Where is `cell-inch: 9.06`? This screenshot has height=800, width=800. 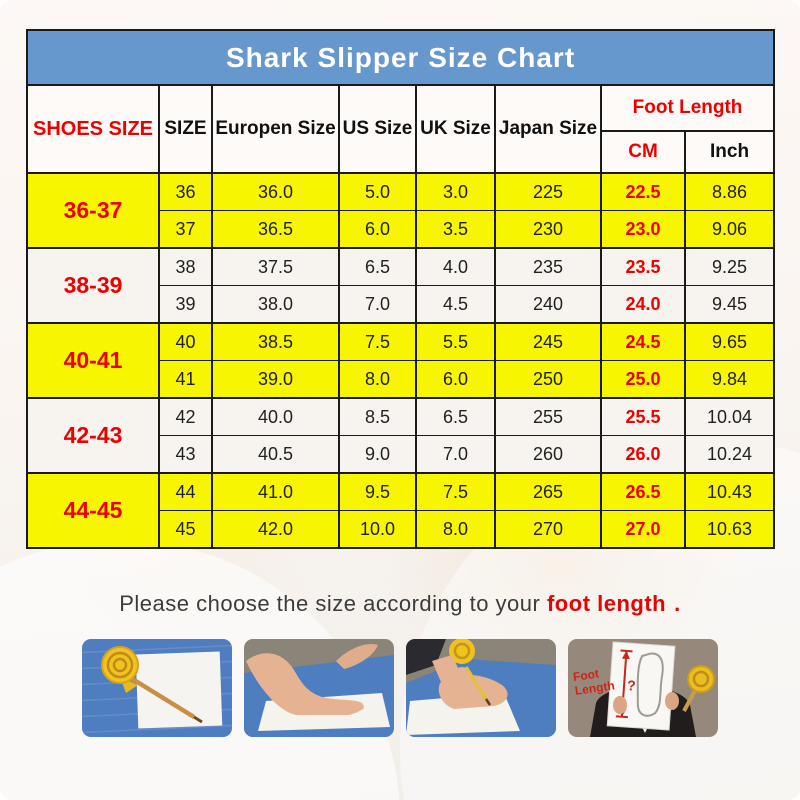
cell-inch: 9.06 is located at coordinates (729, 229).